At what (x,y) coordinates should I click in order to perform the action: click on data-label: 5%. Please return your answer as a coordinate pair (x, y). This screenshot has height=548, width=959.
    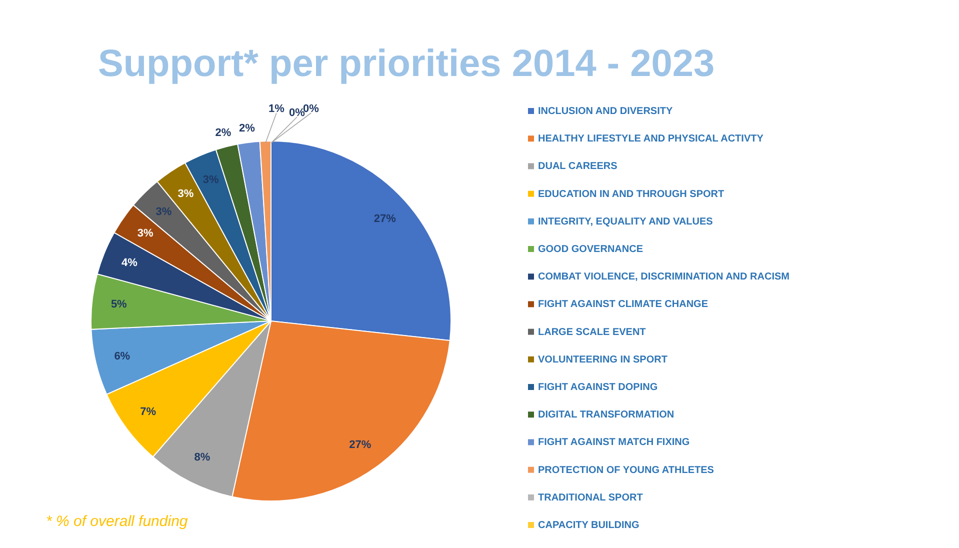
    Looking at the image, I should click on (119, 304).